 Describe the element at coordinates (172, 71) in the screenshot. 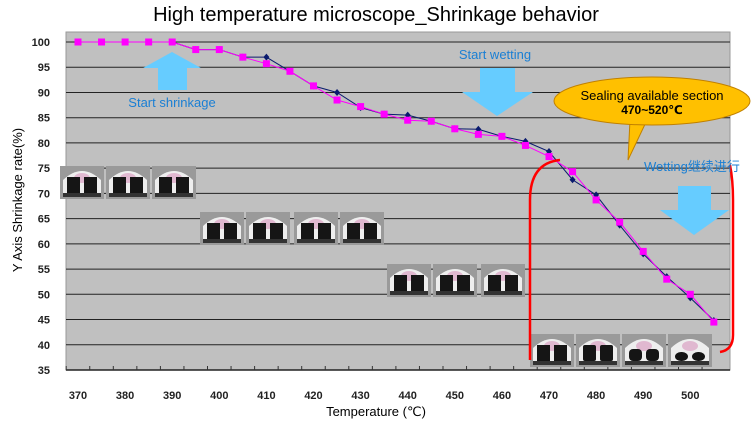

I see `start-shrinkage-arrow` at that location.